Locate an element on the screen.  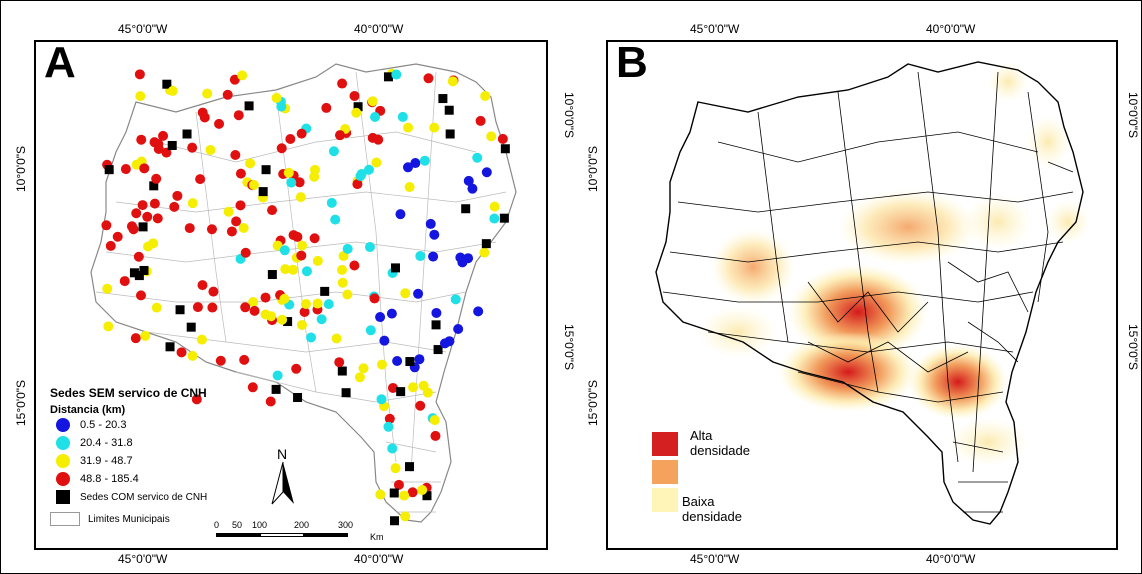
north-arrow is located at coordinates (282, 483).